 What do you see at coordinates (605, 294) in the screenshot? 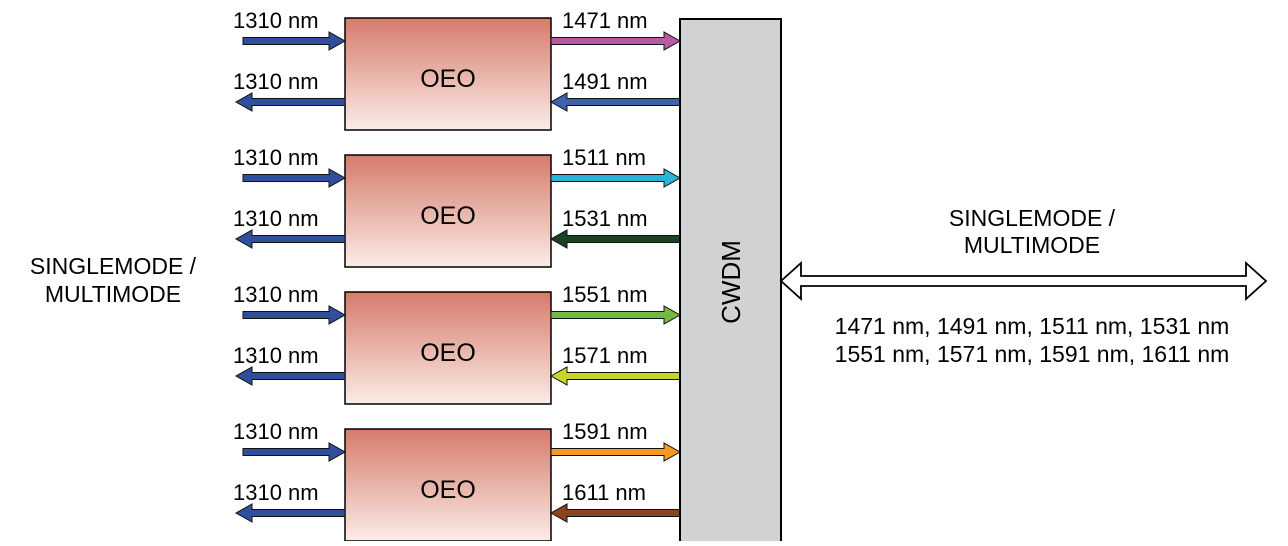
I see `tx-wavelength-label: 1551 nm` at bounding box center [605, 294].